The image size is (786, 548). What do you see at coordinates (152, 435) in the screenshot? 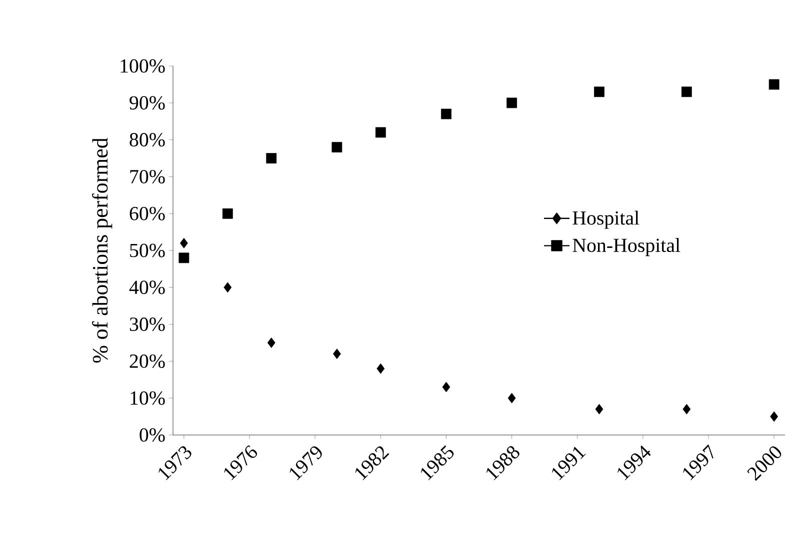
I see `y-tick-label: 0%` at bounding box center [152, 435].